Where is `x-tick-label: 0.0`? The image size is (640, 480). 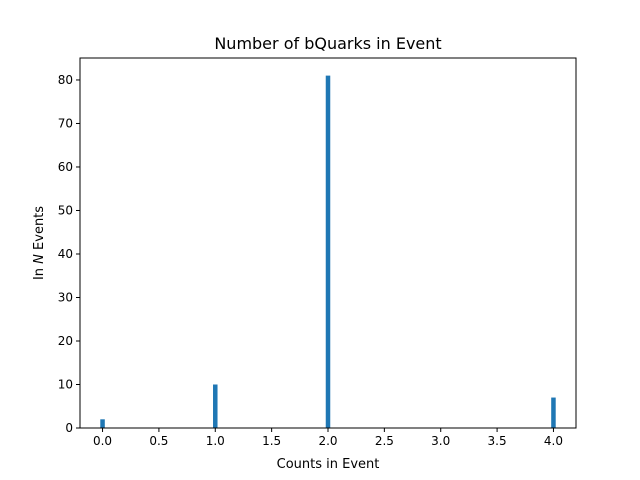 x-tick-label: 0.0 is located at coordinates (102, 441).